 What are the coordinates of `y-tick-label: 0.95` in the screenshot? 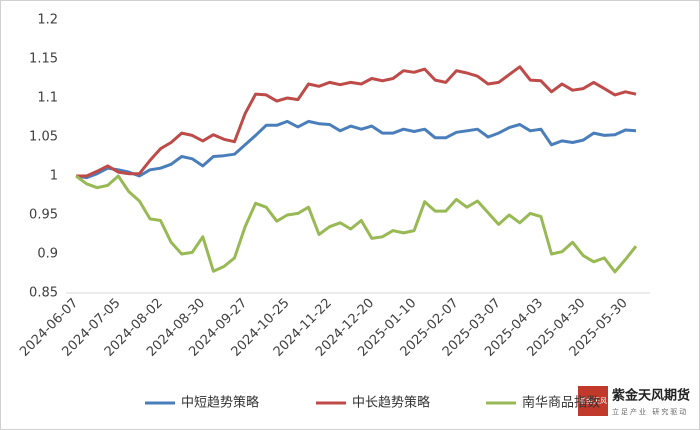 It's located at (43, 215).